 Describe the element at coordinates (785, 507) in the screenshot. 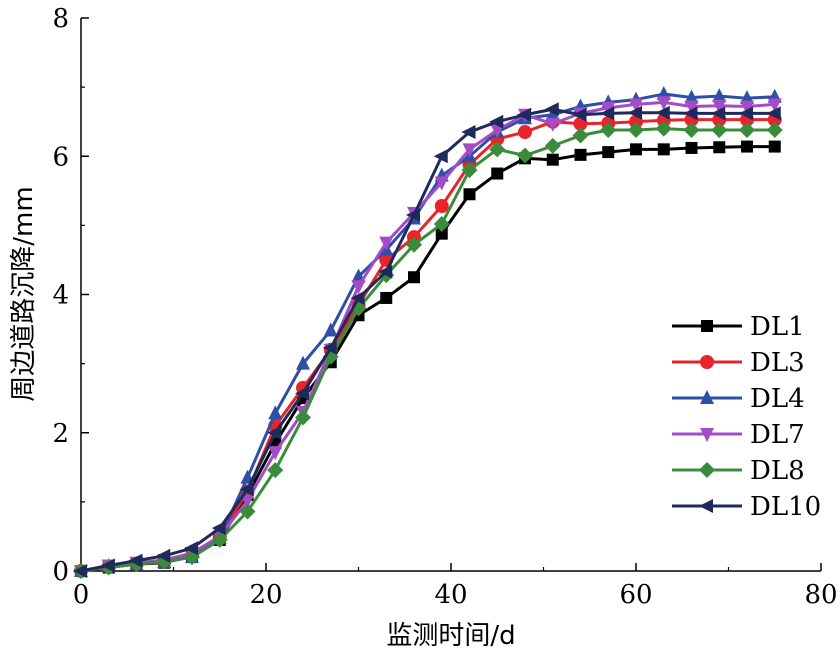

I see `legend-label-dl10: DL10` at that location.